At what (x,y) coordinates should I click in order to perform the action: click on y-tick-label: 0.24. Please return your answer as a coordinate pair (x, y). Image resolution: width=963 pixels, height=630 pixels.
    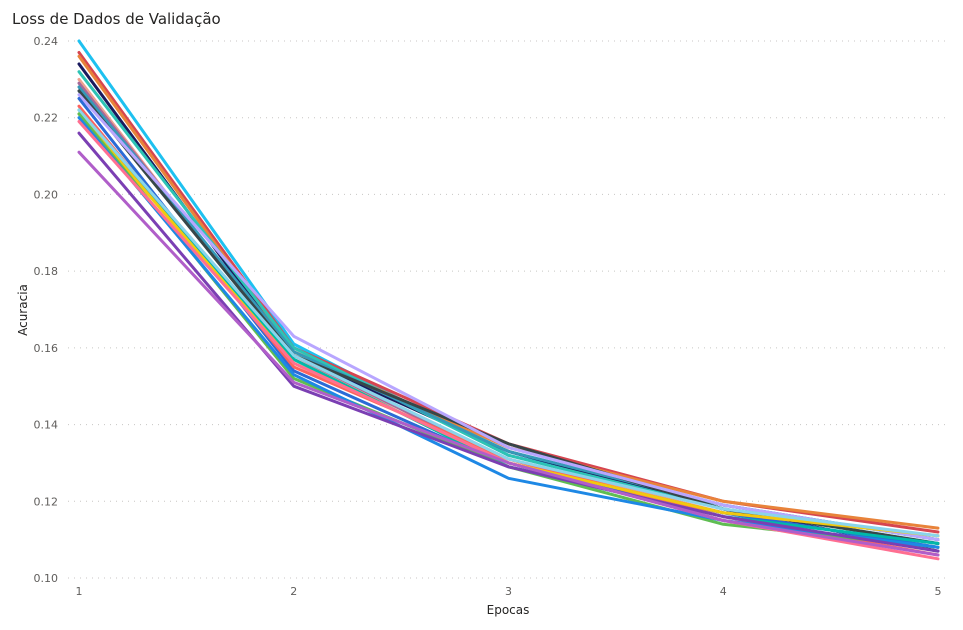
    Looking at the image, I should click on (46, 41).